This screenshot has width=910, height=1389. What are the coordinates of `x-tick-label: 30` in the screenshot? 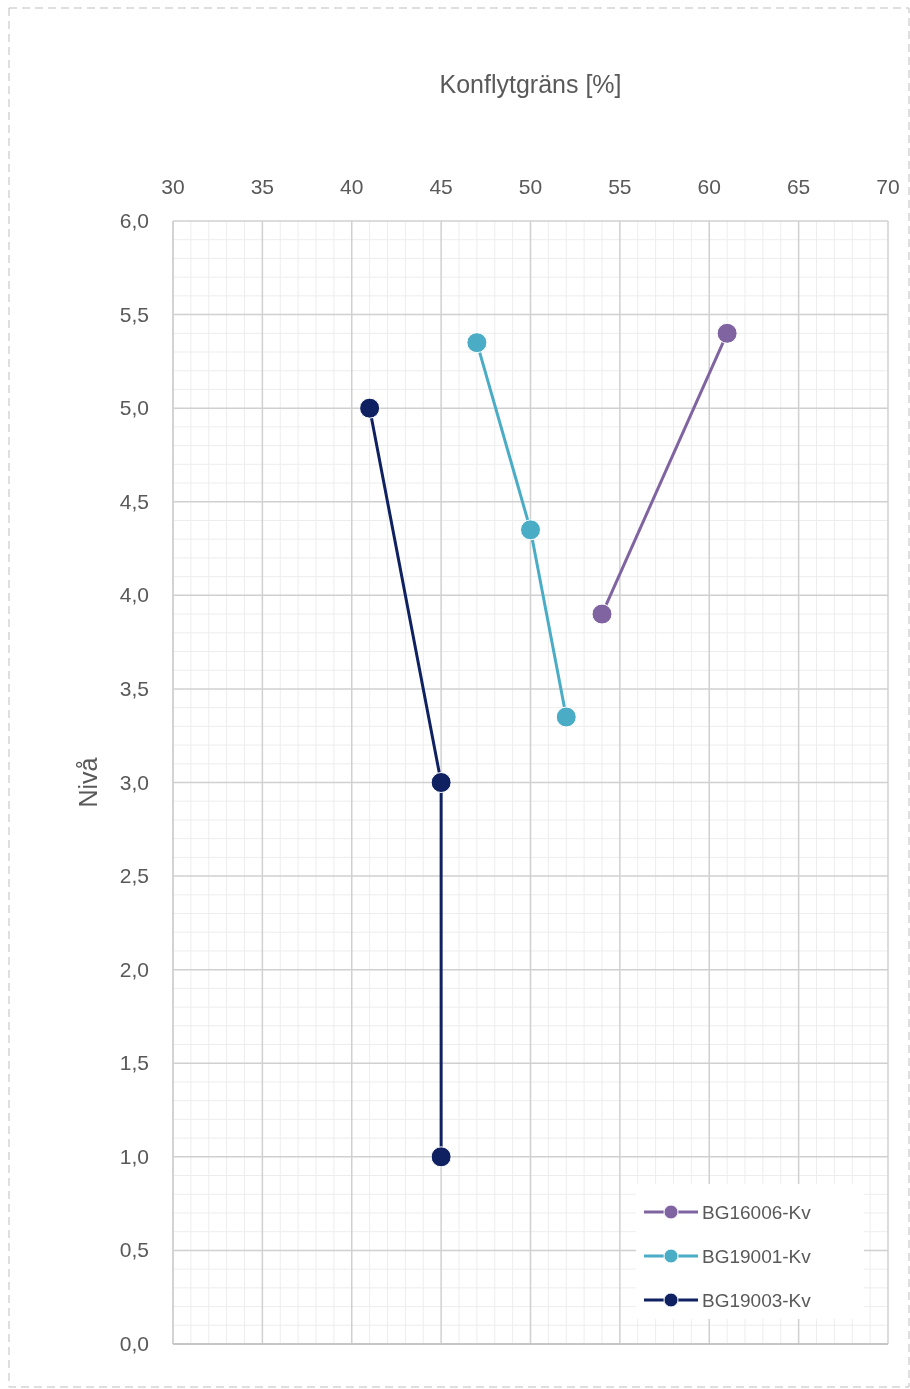 It's located at (173, 186).